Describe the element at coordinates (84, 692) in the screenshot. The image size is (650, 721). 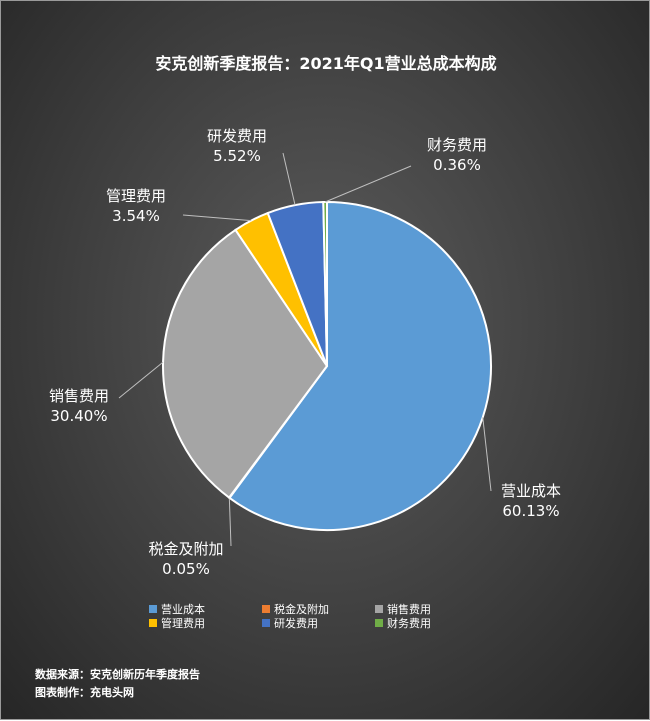
I see `chart-credit: 图表制作：充电头网` at that location.